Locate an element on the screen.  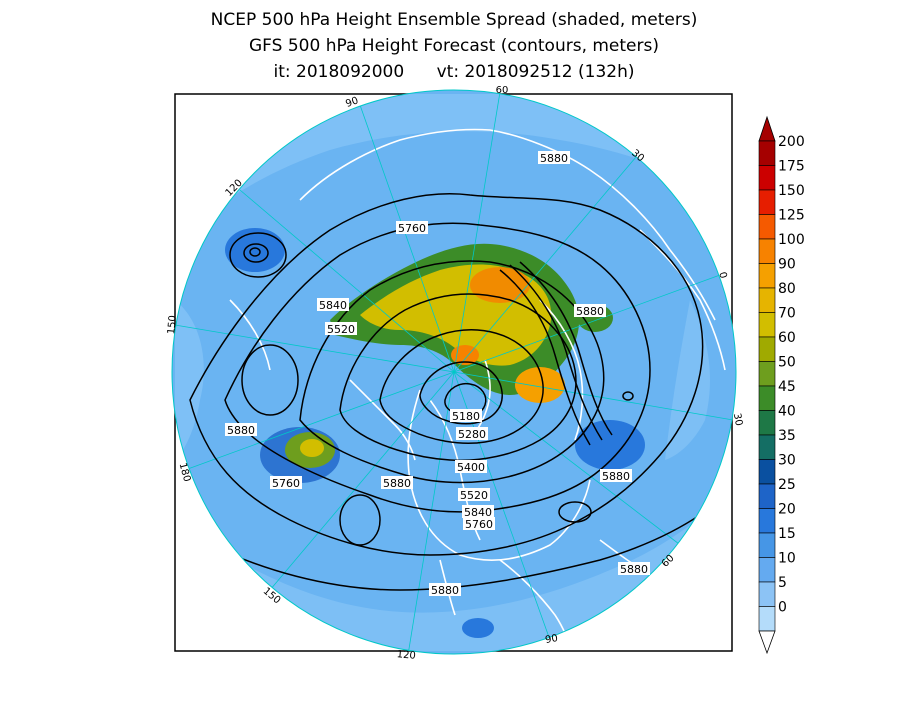
colorbar-tick-label: 125 is located at coordinates (791, 216).